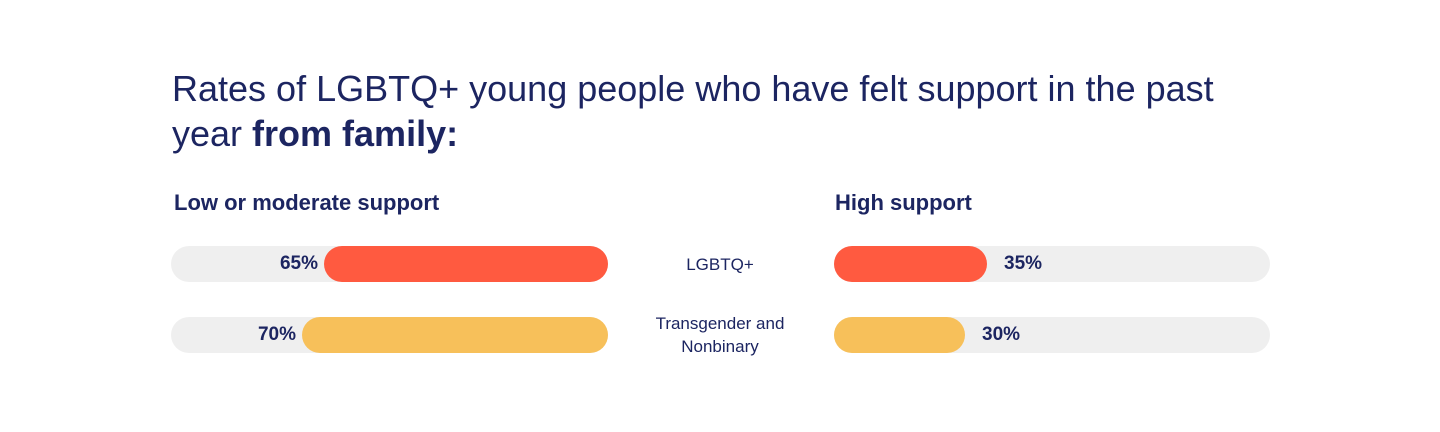 The height and width of the screenshot is (432, 1440). I want to click on high-support-bar-transgender-and-nonbinary, so click(899, 335).